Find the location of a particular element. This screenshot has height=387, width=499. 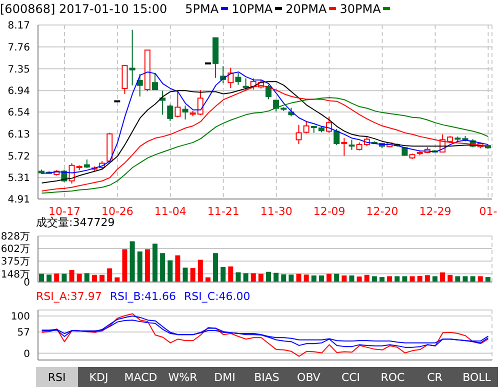

text: BIAS is located at coordinates (267, 377).